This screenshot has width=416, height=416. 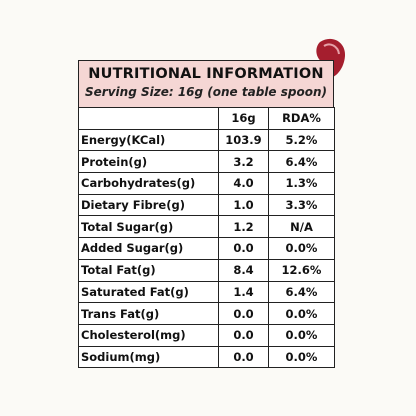 I want to click on value-cell: N/A, so click(x=301, y=227).